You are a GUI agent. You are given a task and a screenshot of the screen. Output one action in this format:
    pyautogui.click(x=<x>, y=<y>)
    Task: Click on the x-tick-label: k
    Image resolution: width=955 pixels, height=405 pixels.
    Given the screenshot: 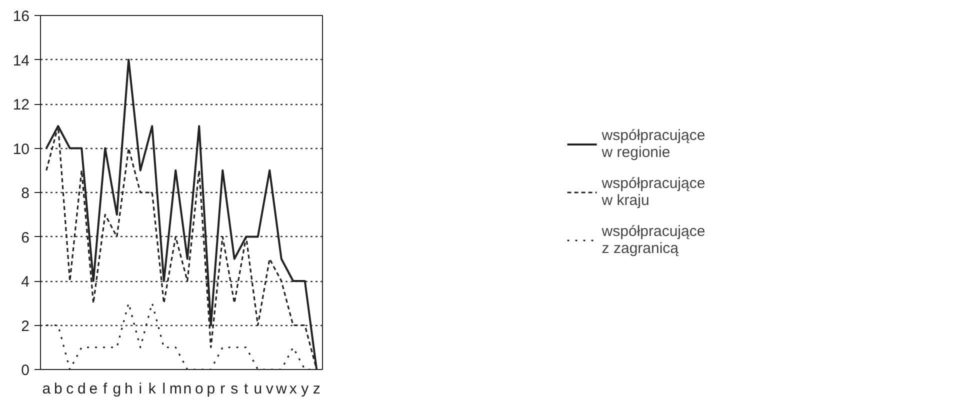 What is the action you would take?
    pyautogui.click(x=152, y=389)
    